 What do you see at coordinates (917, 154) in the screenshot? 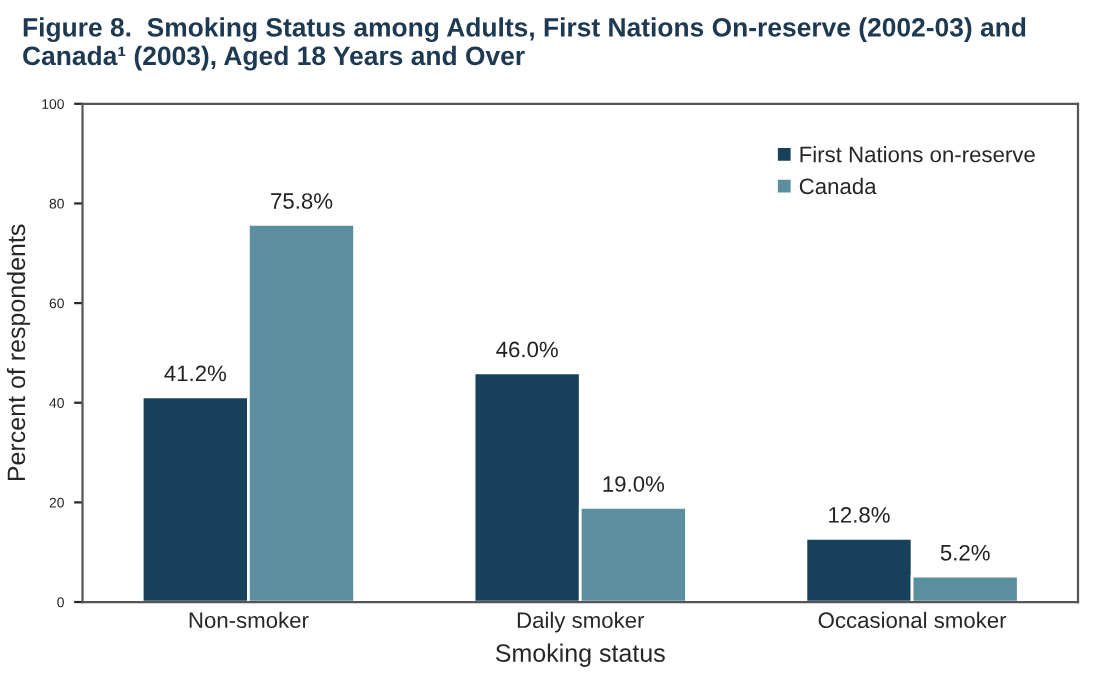
I see `legend-label: First Nations on-reserve` at bounding box center [917, 154].